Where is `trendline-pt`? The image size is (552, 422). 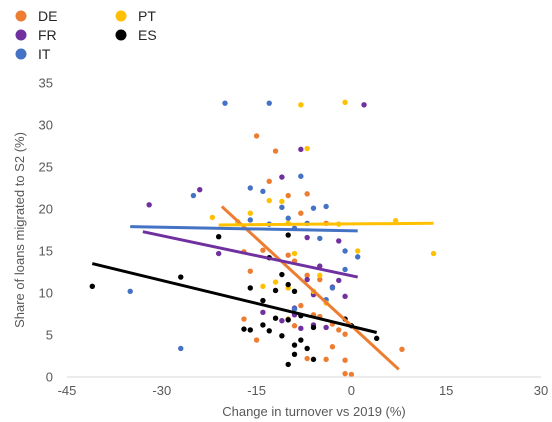
trendline-pt is located at coordinates (326, 224).